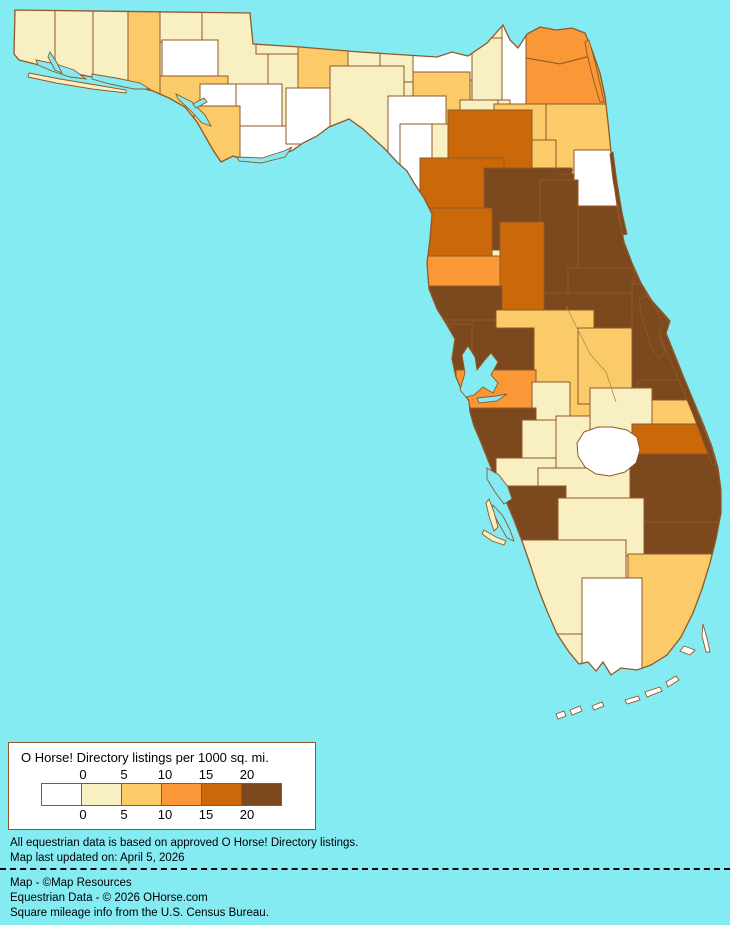  What do you see at coordinates (77, 83) in the screenshot?
I see `santa-rosa-island` at bounding box center [77, 83].